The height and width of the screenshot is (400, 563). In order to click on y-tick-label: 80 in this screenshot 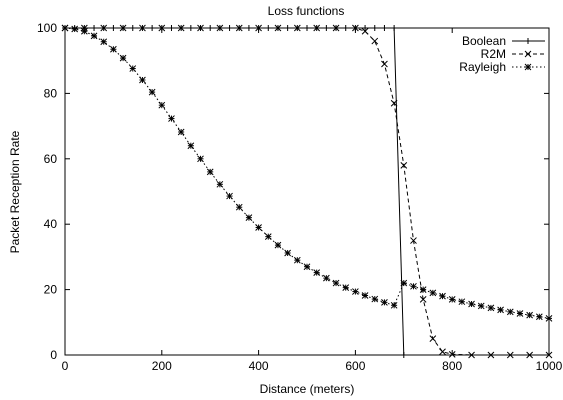, I will do `click(51, 93)`.